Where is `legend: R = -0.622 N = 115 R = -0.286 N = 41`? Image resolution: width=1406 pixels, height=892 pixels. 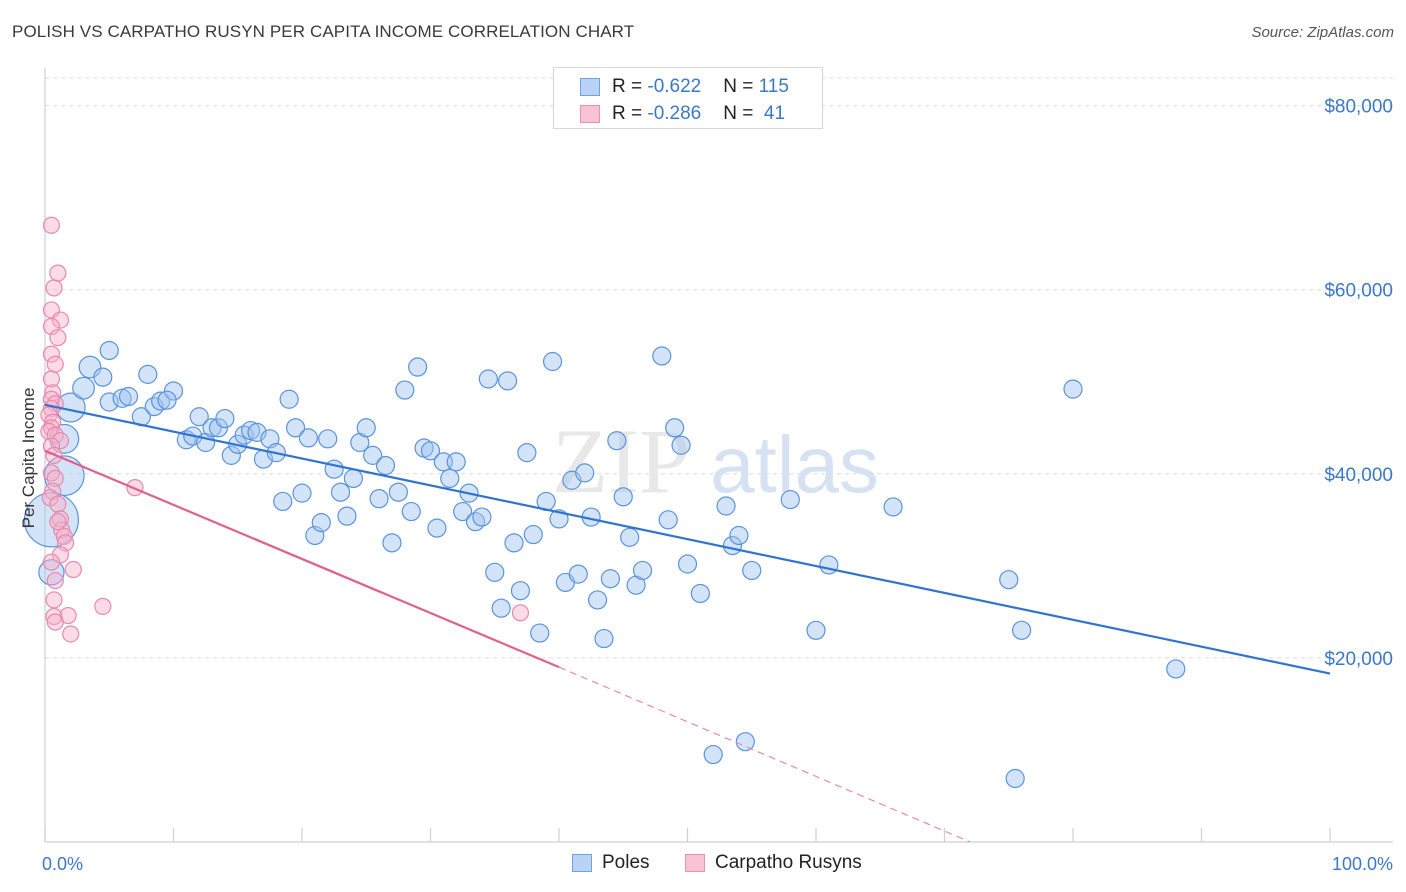 legend: R = -0.622 N = 115 R = -0.286 N = 41 is located at coordinates (688, 98).